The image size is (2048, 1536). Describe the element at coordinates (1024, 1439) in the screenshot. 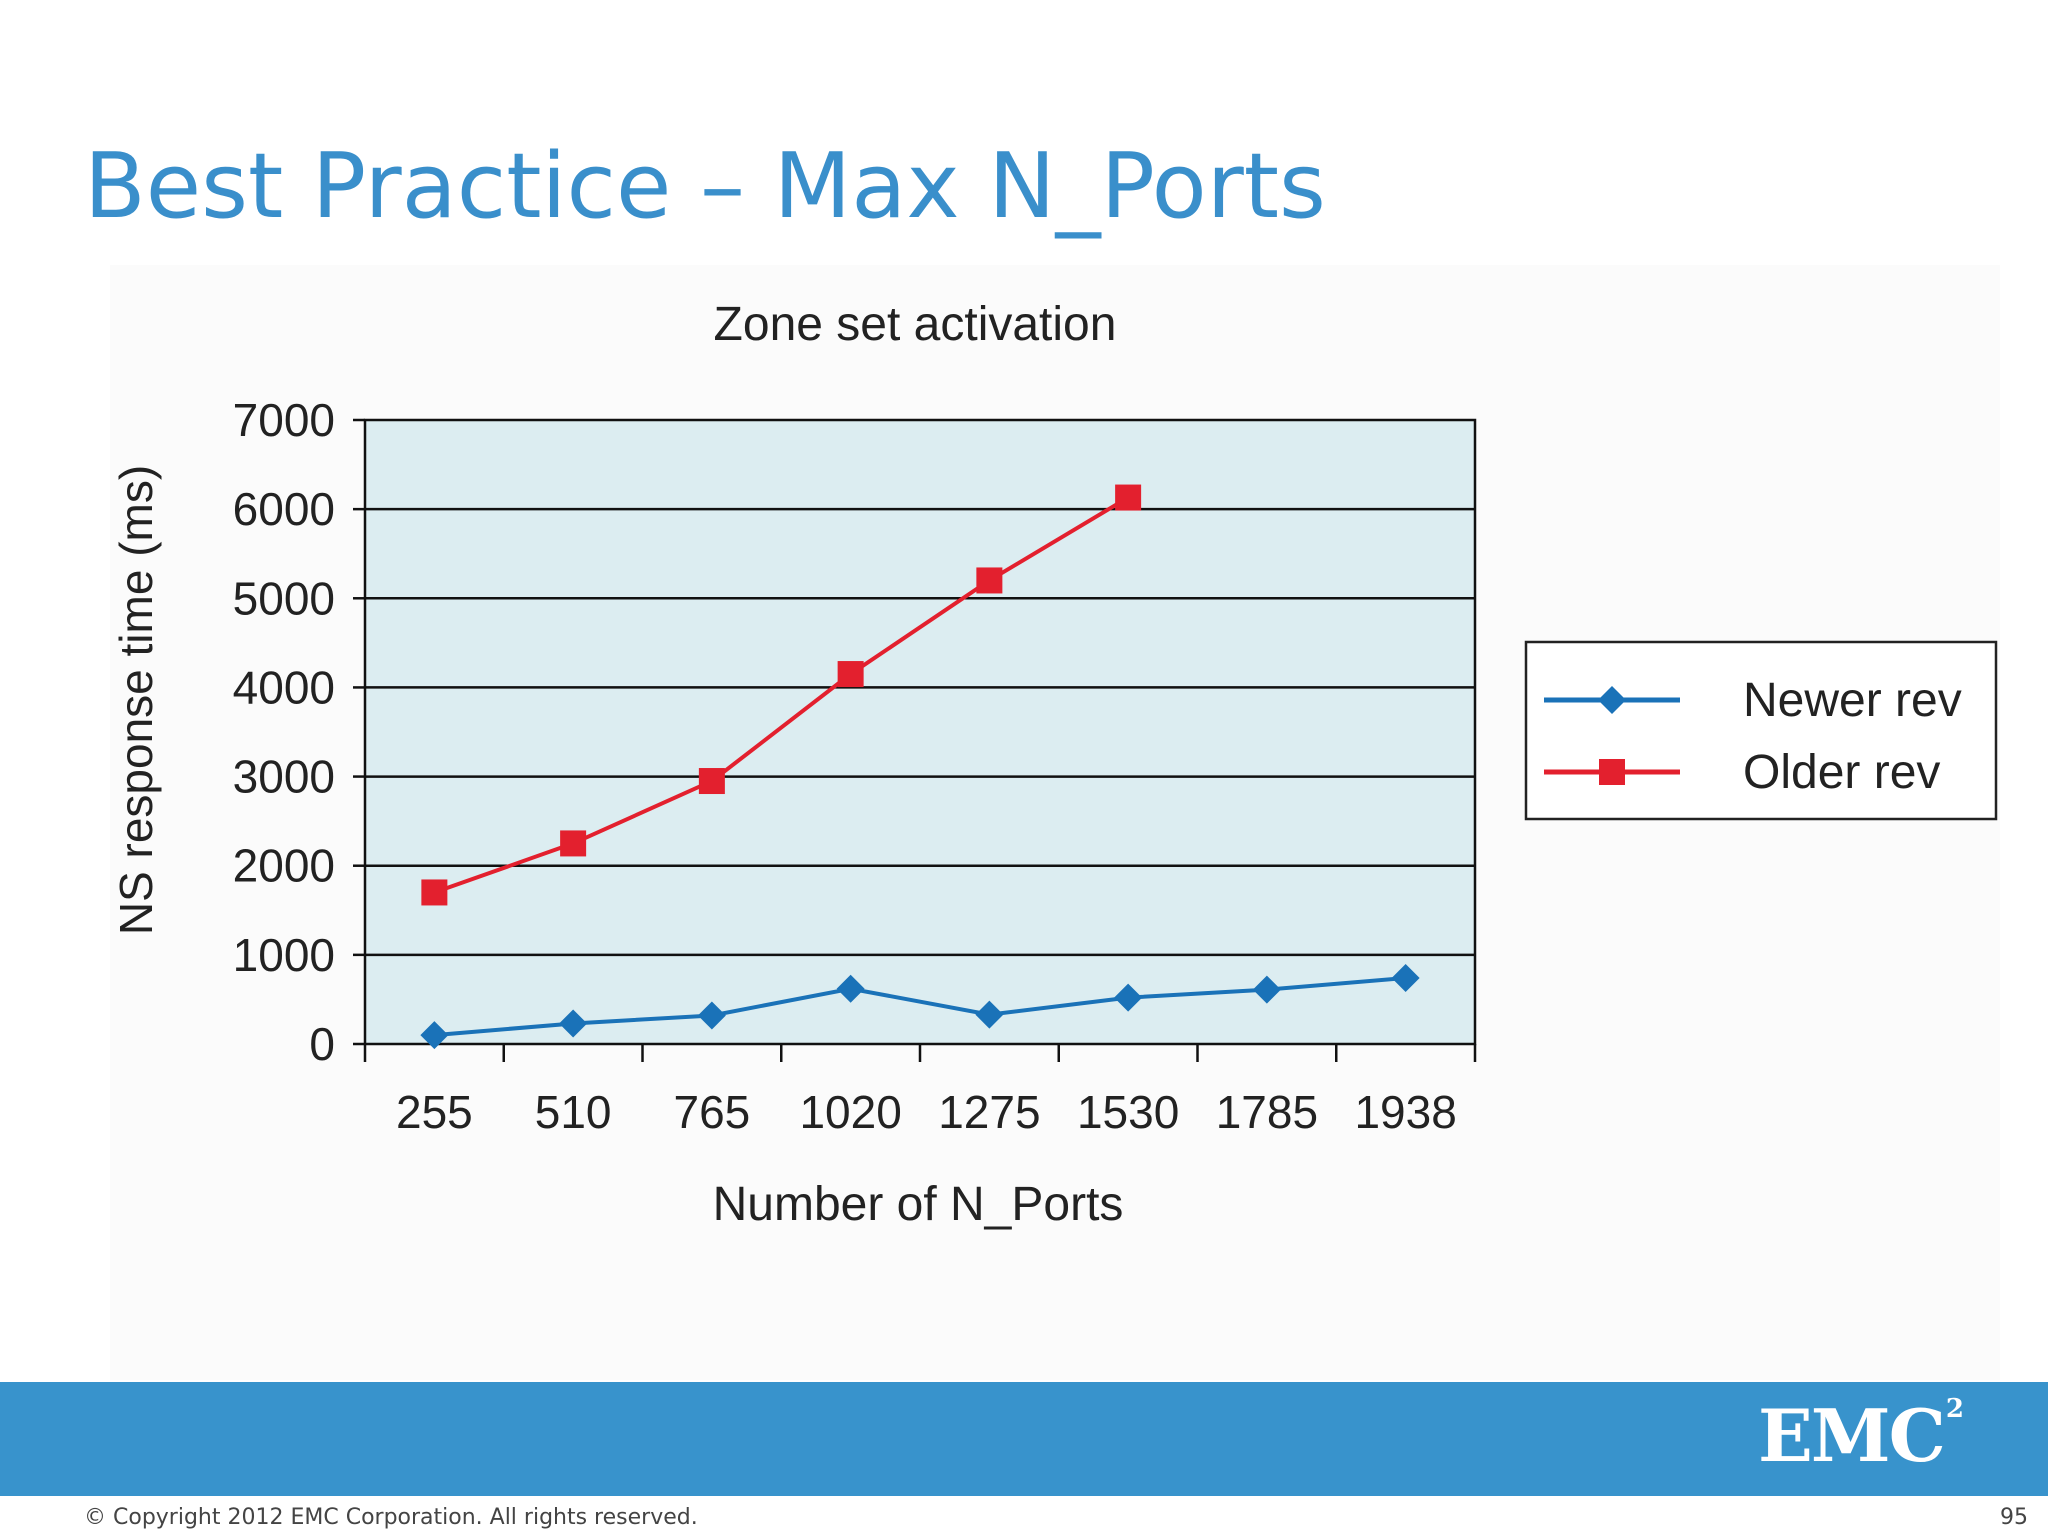

I see `footer-band: EMC2` at that location.